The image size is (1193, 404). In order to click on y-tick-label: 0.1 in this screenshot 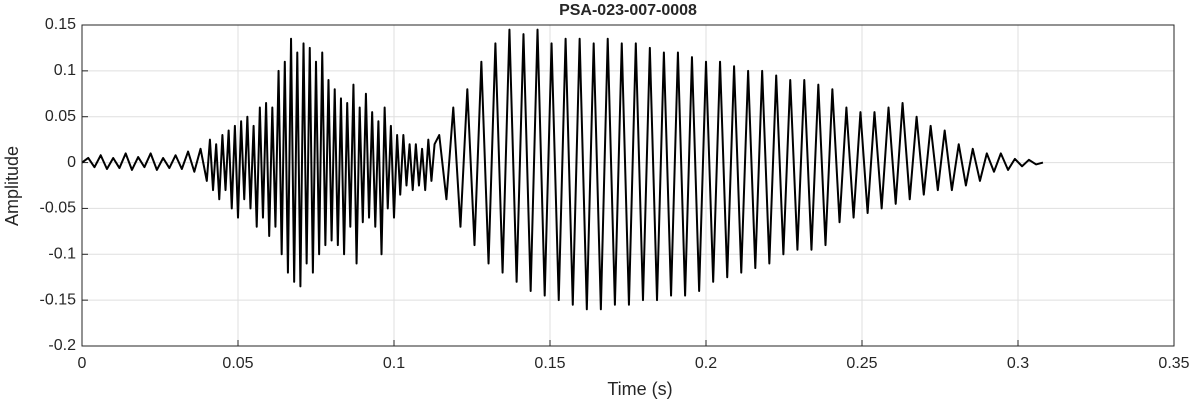, I will do `click(65, 70)`.